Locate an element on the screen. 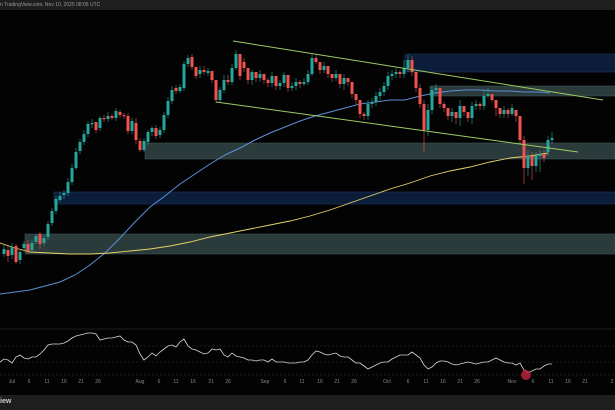 This screenshot has height=410, width=615. channel-upper is located at coordinates (418, 70).